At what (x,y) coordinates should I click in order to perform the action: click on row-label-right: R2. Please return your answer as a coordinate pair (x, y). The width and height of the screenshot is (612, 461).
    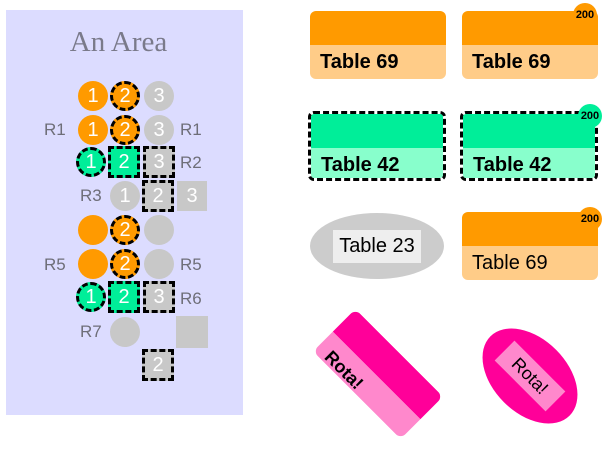
    Looking at the image, I should click on (191, 162).